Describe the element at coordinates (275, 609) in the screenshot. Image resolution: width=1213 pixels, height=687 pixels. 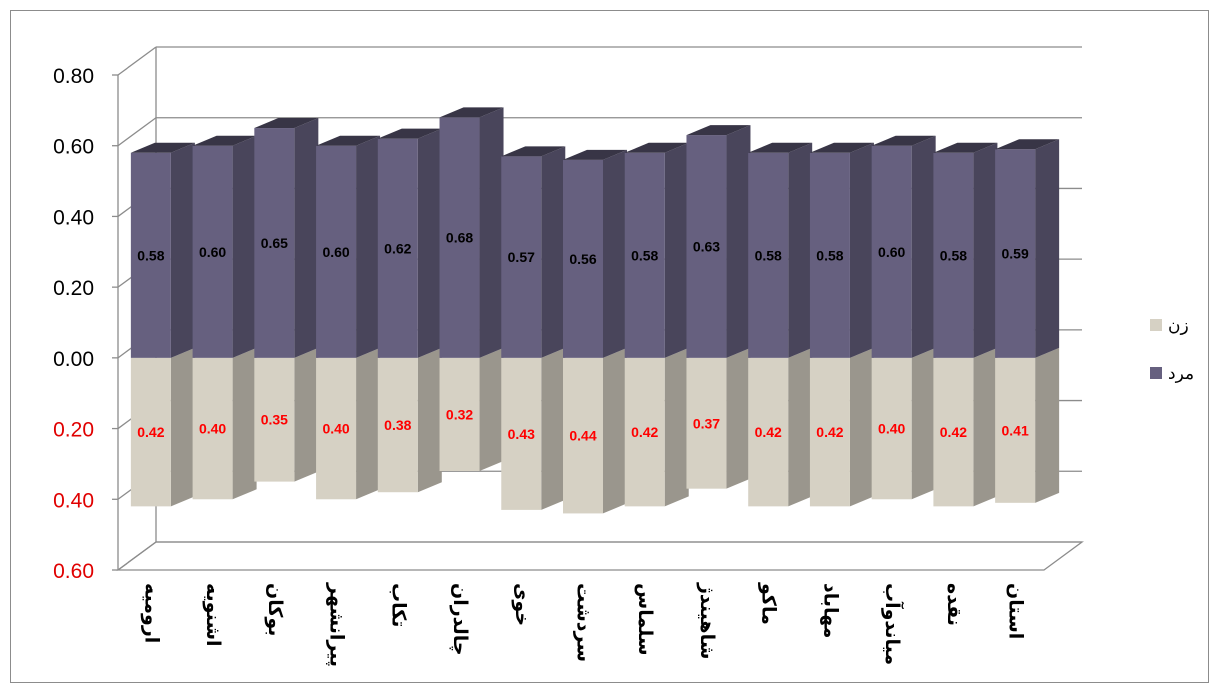
I see `x-tick-label: بوکان` at that location.